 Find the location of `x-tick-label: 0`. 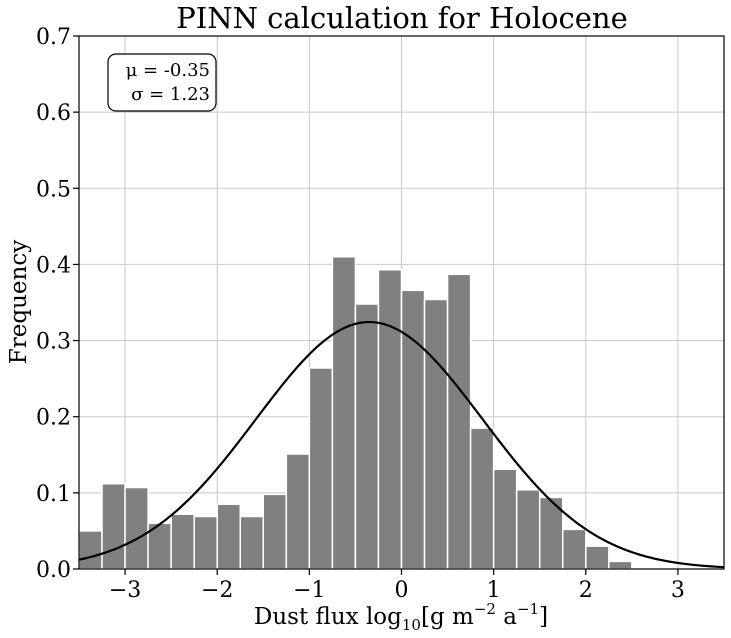

x-tick-label: 0 is located at coordinates (402, 590).